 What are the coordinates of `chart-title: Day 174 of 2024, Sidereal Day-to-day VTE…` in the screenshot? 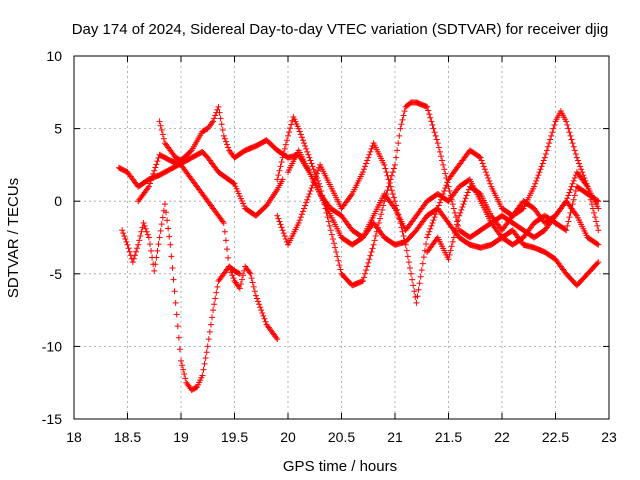 It's located at (340, 29).